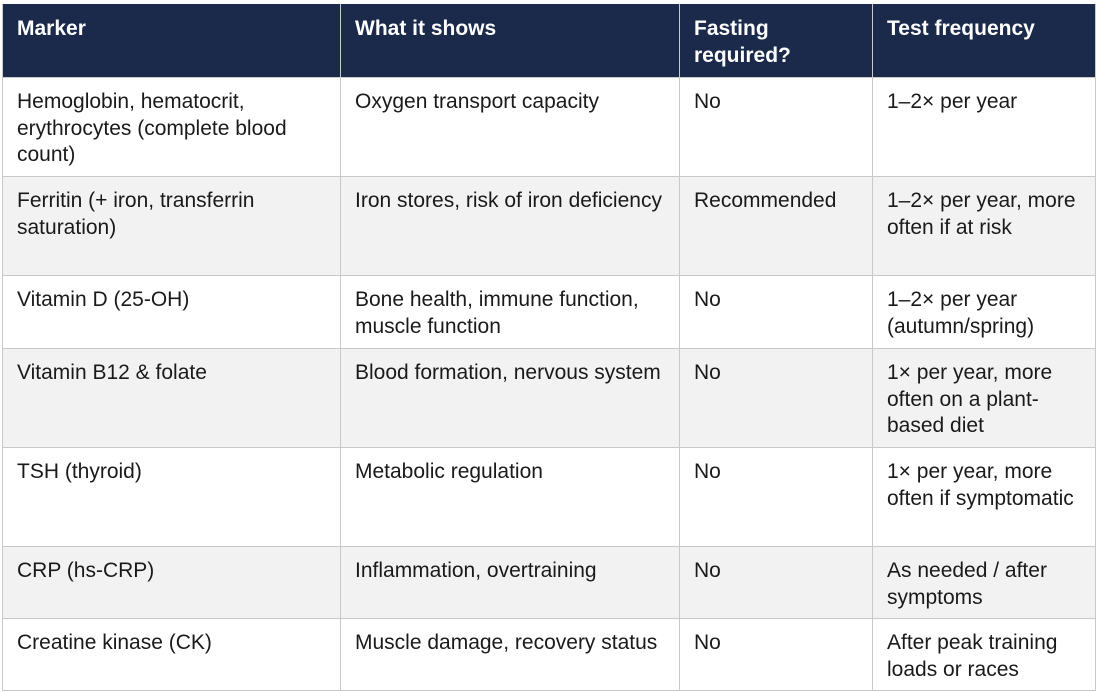  I want to click on cell-what-it-shows: Inflammation, overtraining, so click(510, 582).